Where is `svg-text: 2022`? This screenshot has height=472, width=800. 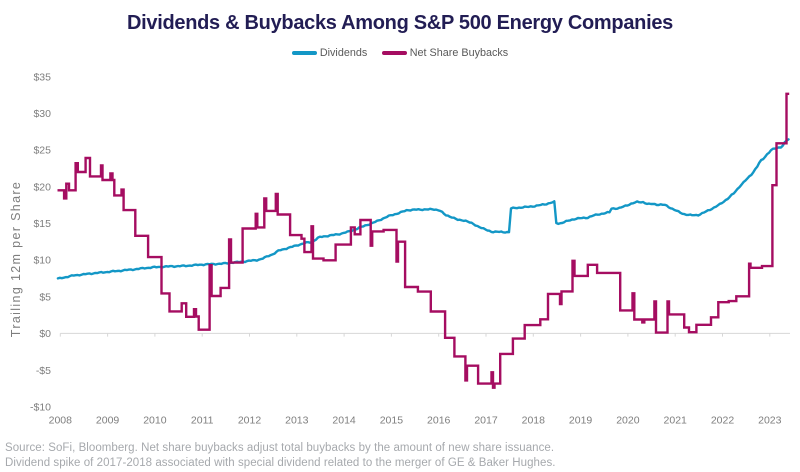
svg-text: 2022 is located at coordinates (723, 421).